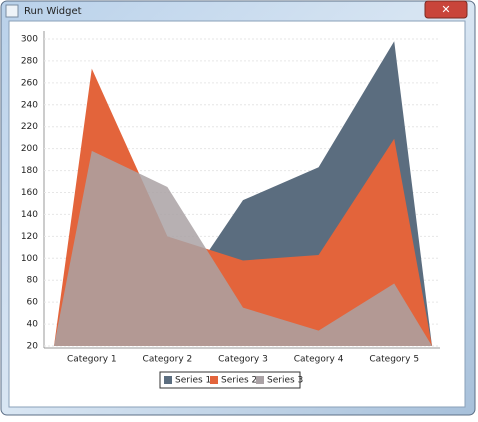  Describe the element at coordinates (29, 127) in the screenshot. I see `y-tick-label: 220` at that location.